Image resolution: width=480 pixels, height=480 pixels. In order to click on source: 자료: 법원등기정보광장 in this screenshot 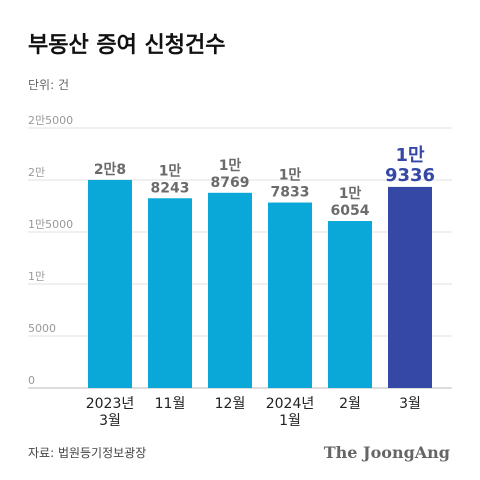, I will do `click(87, 453)`.